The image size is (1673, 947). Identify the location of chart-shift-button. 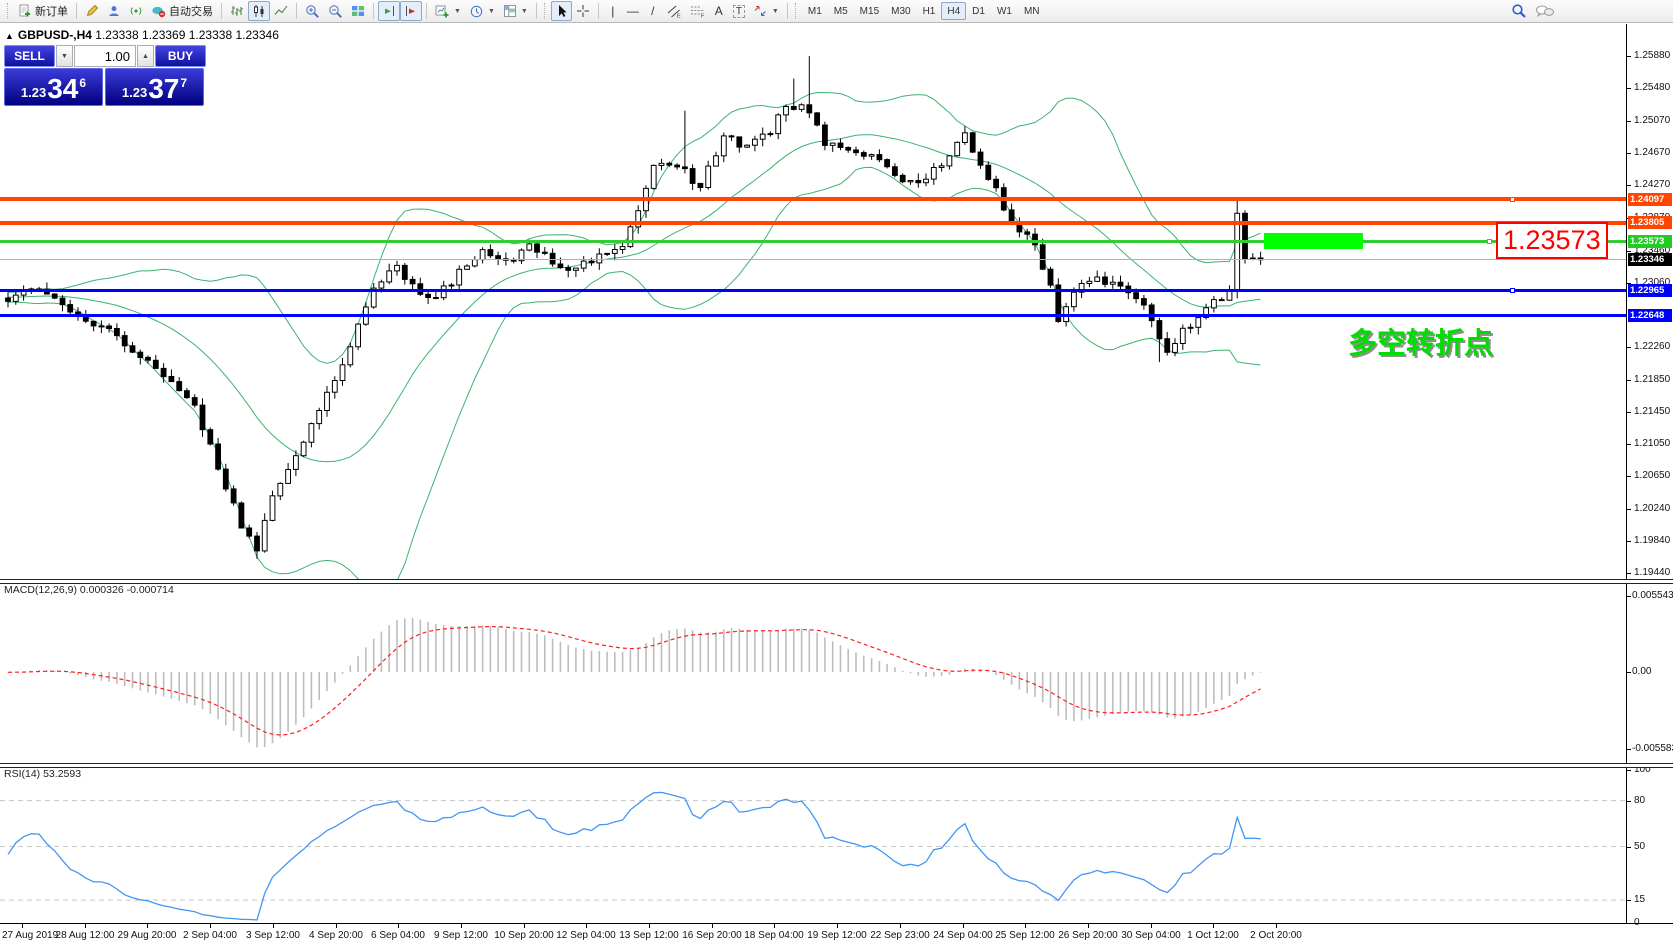
(411, 11).